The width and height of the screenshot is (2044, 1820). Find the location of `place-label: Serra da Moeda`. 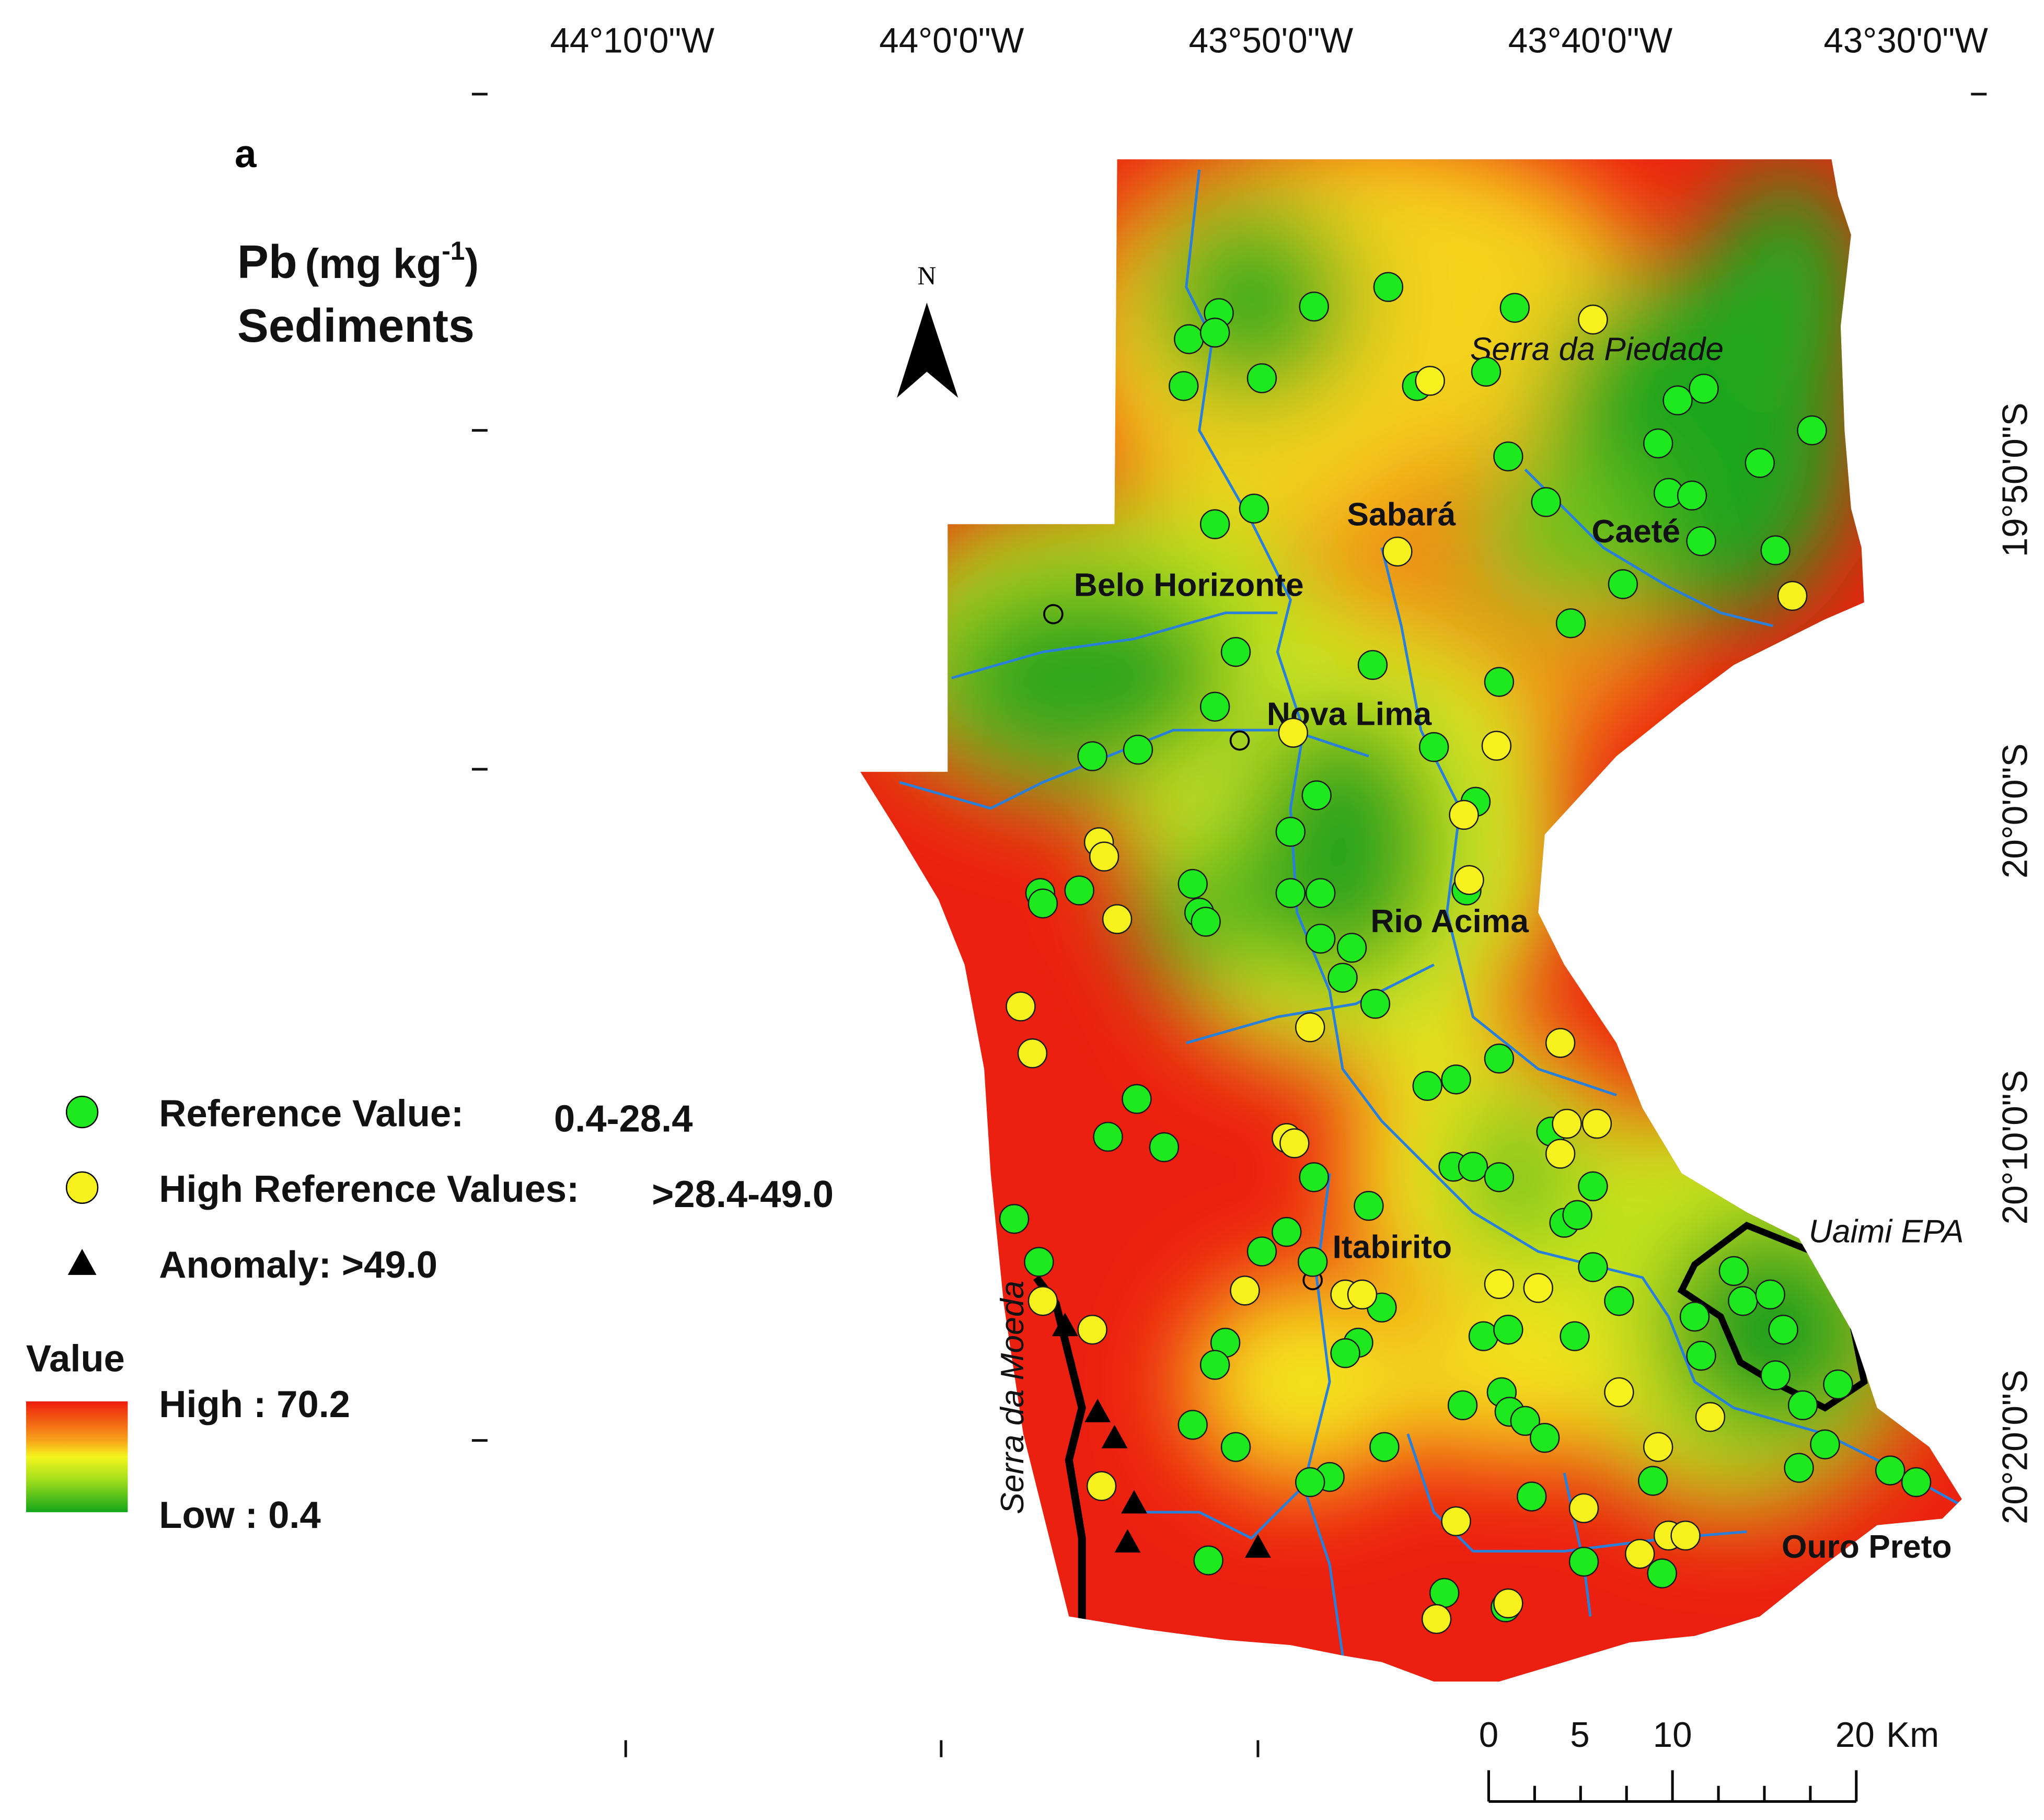

place-label: Serra da Moeda is located at coordinates (1013, 1398).